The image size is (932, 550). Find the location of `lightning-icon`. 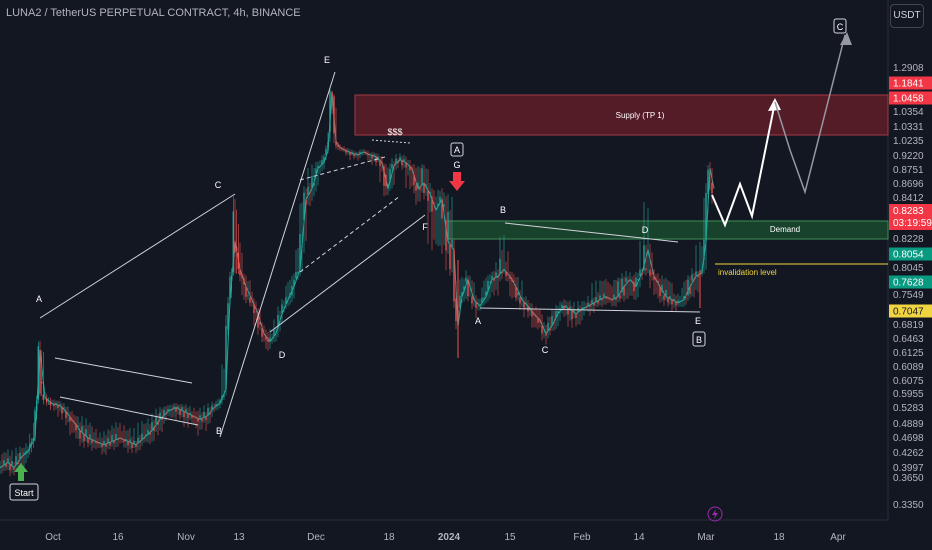

lightning-icon is located at coordinates (715, 514).